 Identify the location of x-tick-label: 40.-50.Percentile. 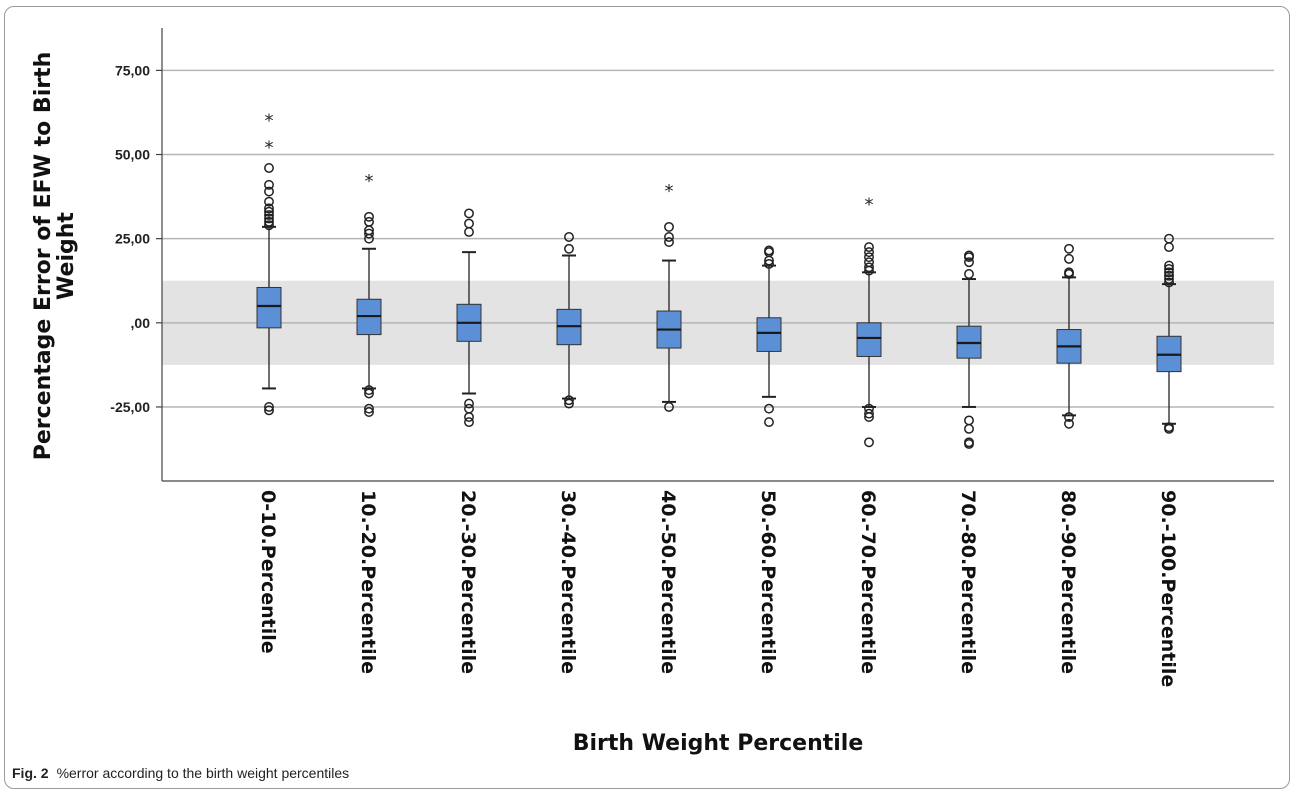
(668, 582).